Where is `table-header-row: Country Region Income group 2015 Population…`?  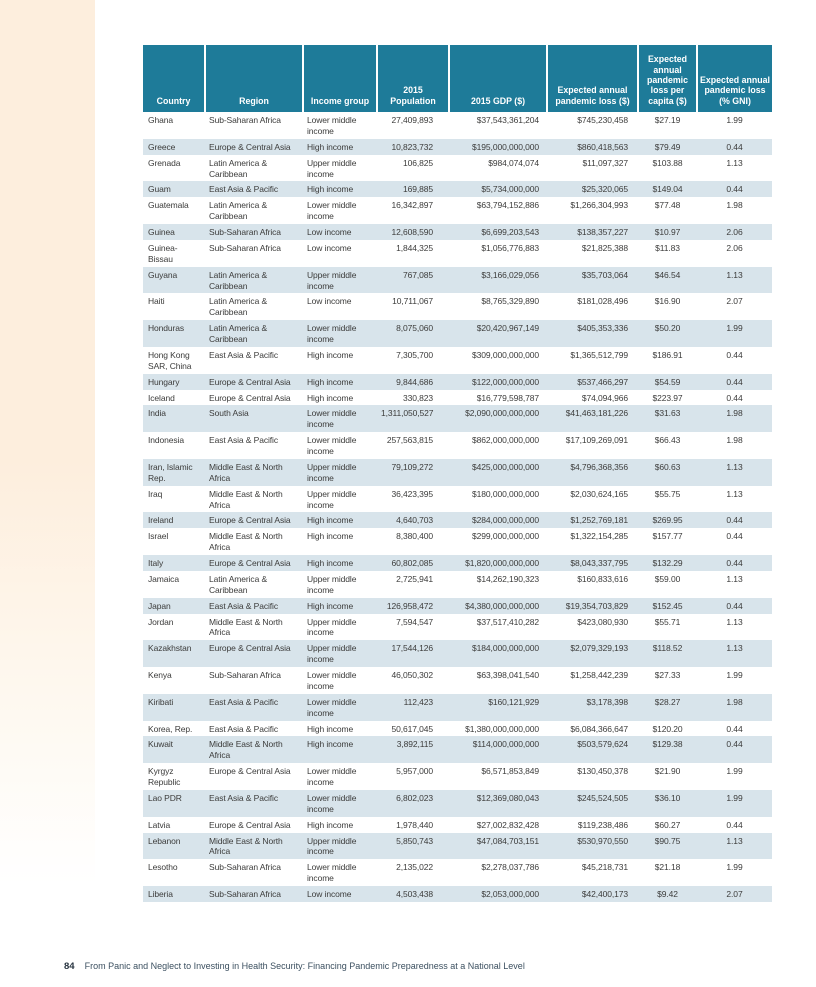 table-header-row: Country Region Income group 2015 Population… is located at coordinates (457, 78).